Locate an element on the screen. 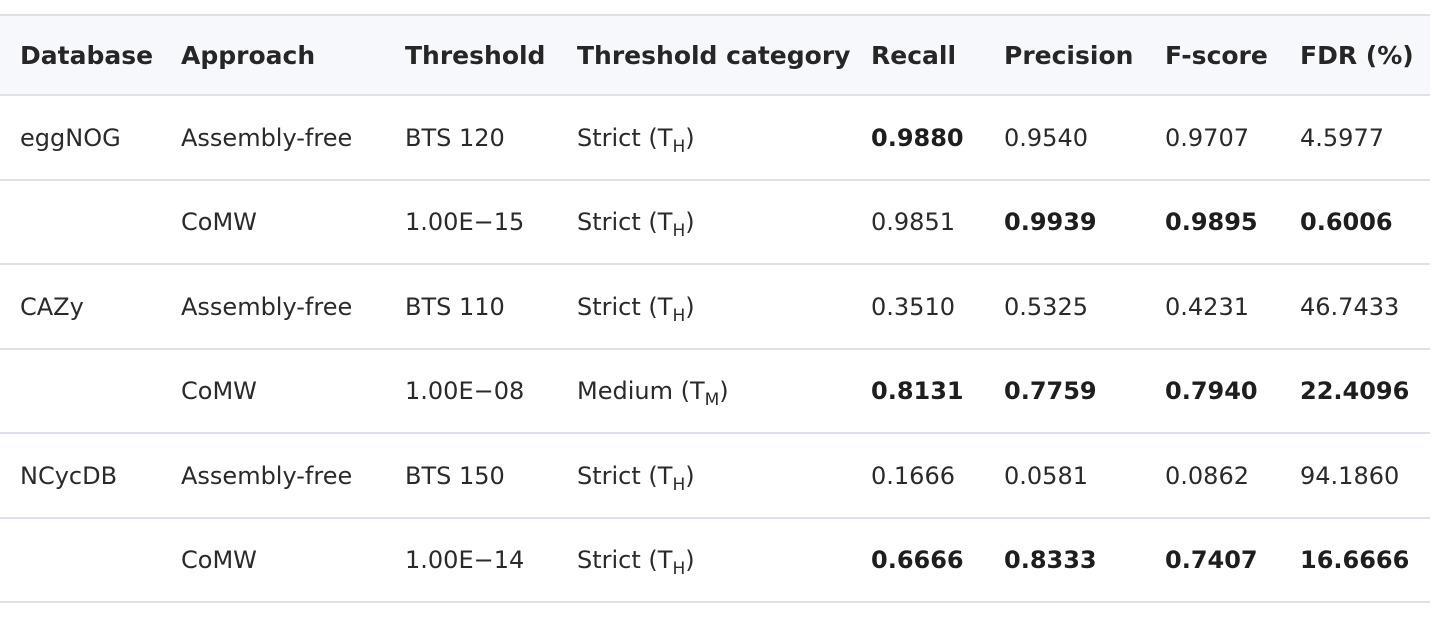 The height and width of the screenshot is (620, 1442). precision-cell: 0.9540 is located at coordinates (1046, 137).